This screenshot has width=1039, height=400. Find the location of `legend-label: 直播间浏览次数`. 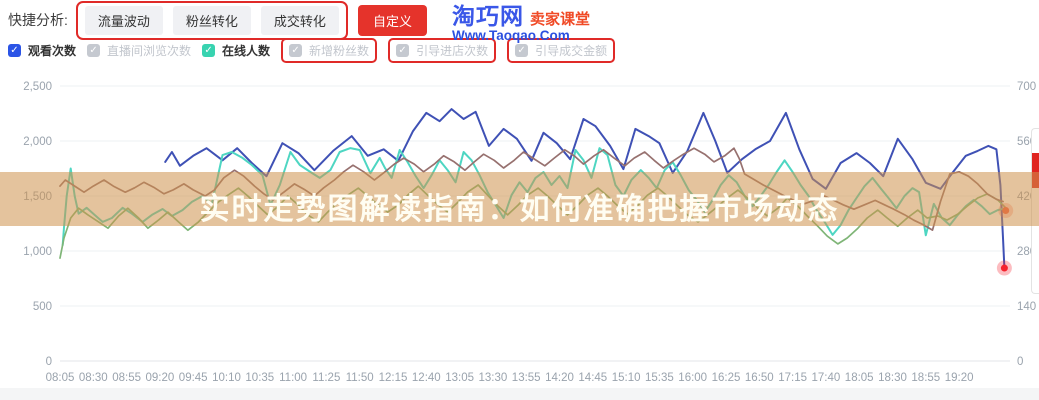

legend-label: 直播间浏览次数 is located at coordinates (149, 50).